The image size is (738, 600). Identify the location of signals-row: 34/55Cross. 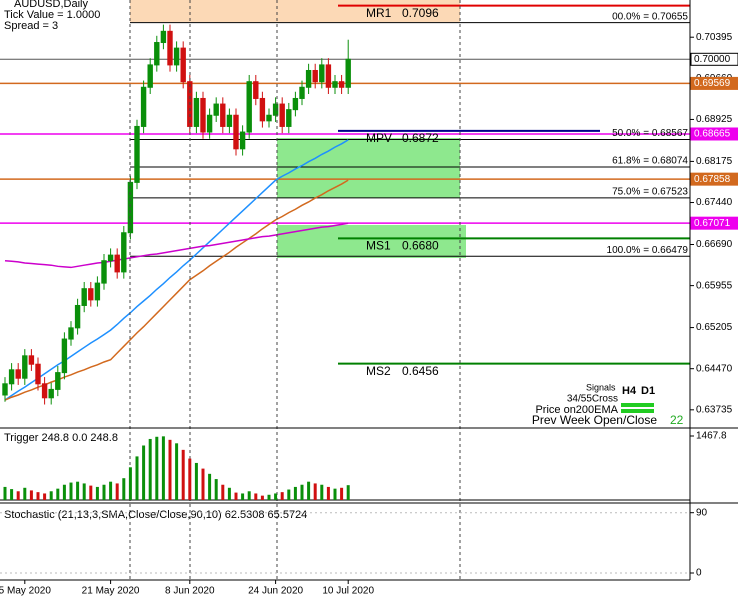
(592, 399).